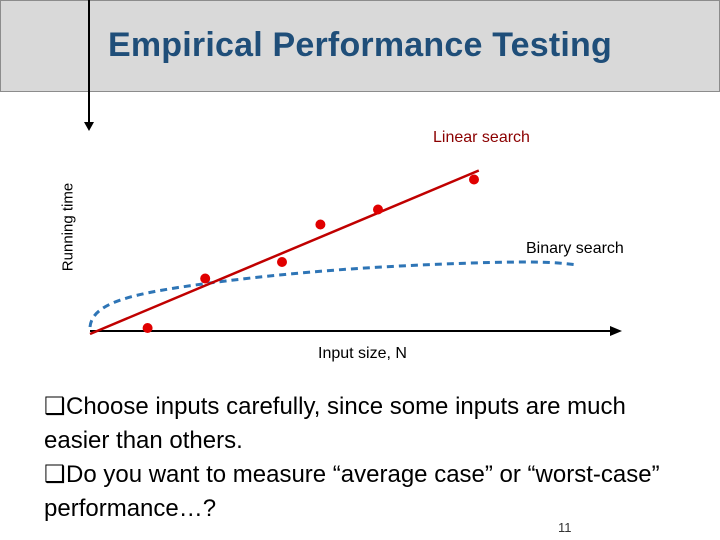 The width and height of the screenshot is (720, 540). What do you see at coordinates (333, 294) in the screenshot?
I see `binary-search-curve` at bounding box center [333, 294].